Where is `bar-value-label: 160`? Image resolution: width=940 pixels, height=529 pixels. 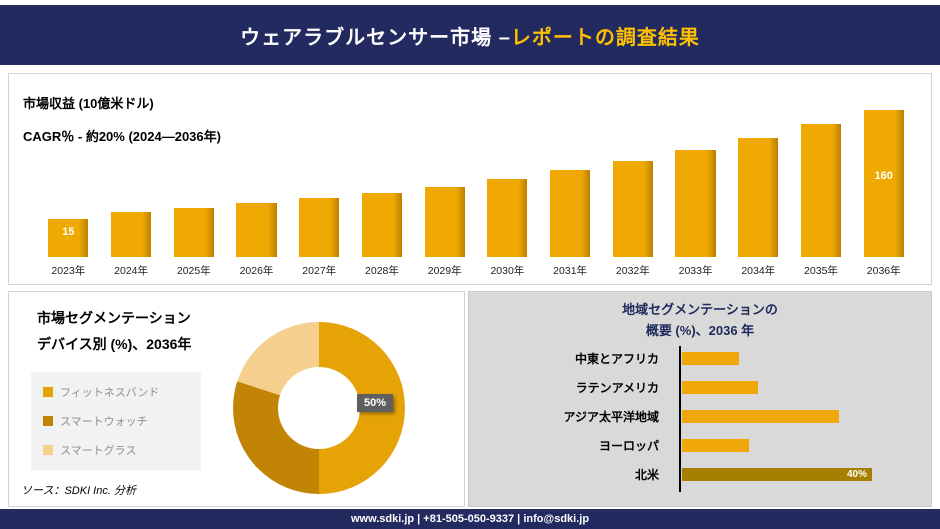 bar-value-label: 160 is located at coordinates (883, 176).